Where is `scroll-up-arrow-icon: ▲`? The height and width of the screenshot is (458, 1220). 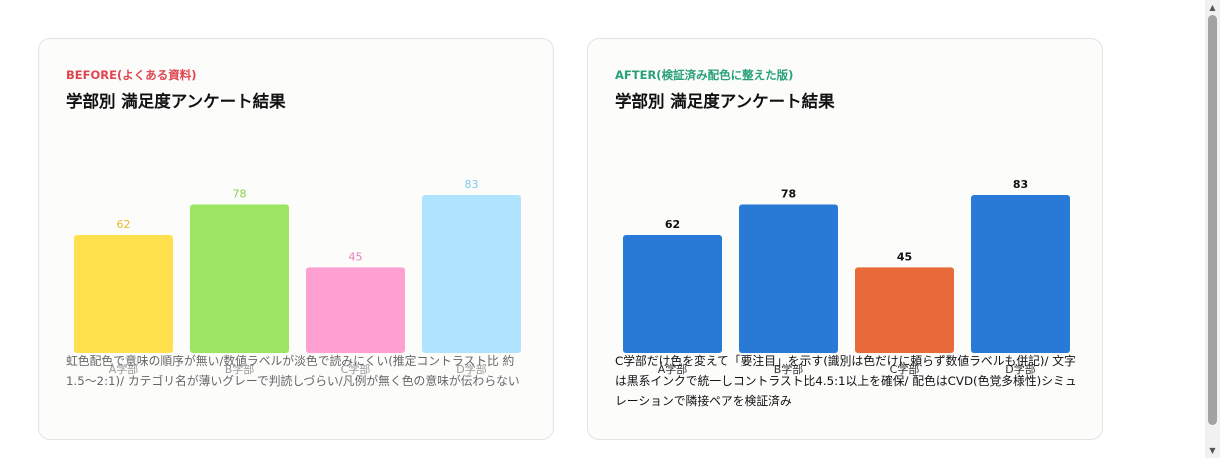
scroll-up-arrow-icon: ▲ is located at coordinates (1212, 7).